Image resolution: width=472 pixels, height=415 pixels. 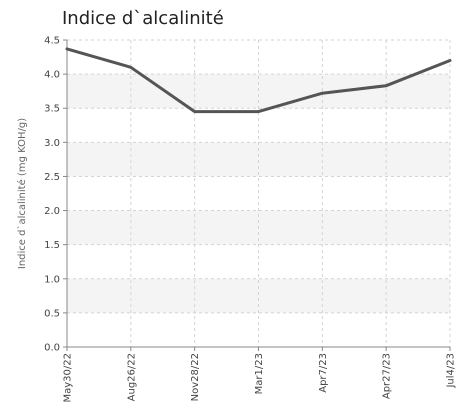 What do you see at coordinates (259, 373) in the screenshot?
I see `x-tick-label: Mar1/23` at bounding box center [259, 373].